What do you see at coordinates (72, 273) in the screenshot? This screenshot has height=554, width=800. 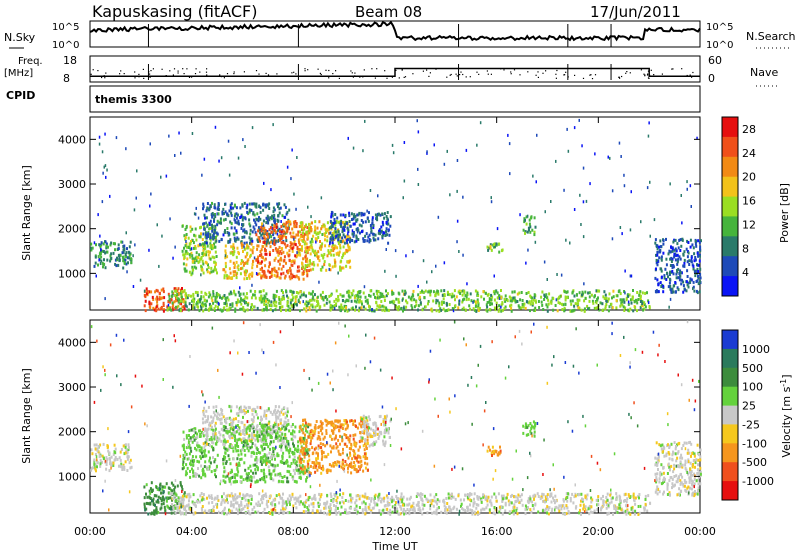 I see `y-tick-label: 1000` at bounding box center [72, 273].